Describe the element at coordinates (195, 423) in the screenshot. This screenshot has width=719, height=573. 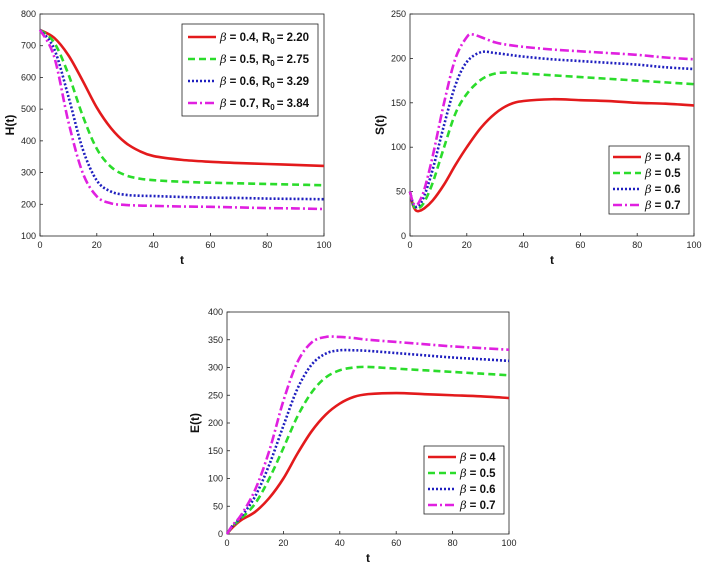
I see `y-axis-label-e: E(t)` at that location.